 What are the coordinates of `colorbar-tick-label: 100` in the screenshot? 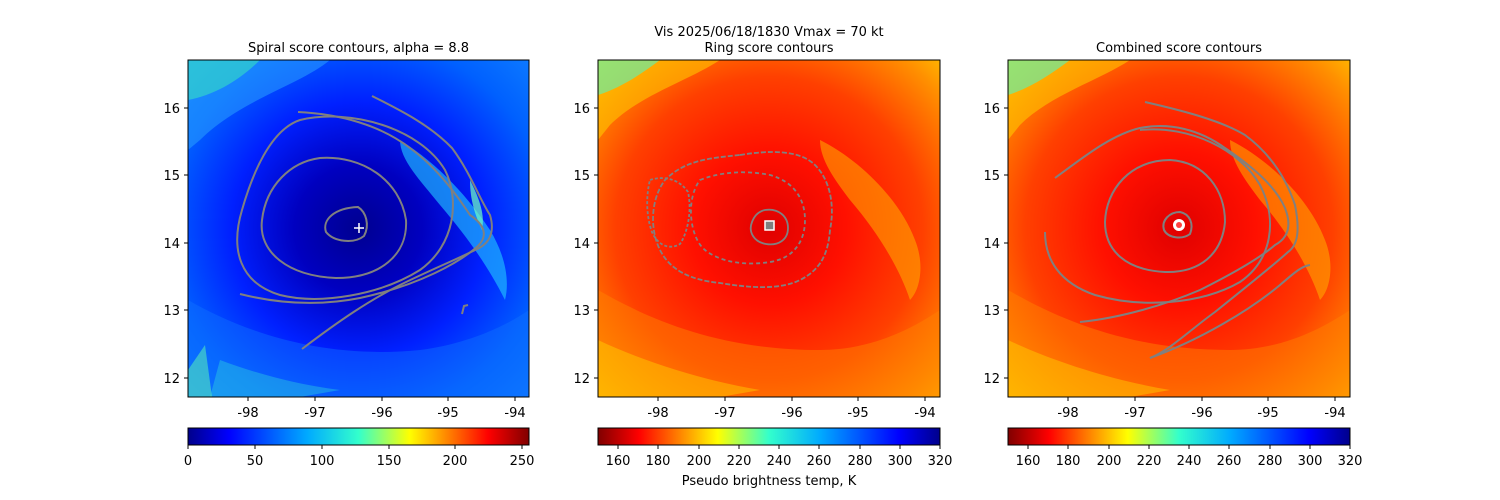 It's located at (322, 461).